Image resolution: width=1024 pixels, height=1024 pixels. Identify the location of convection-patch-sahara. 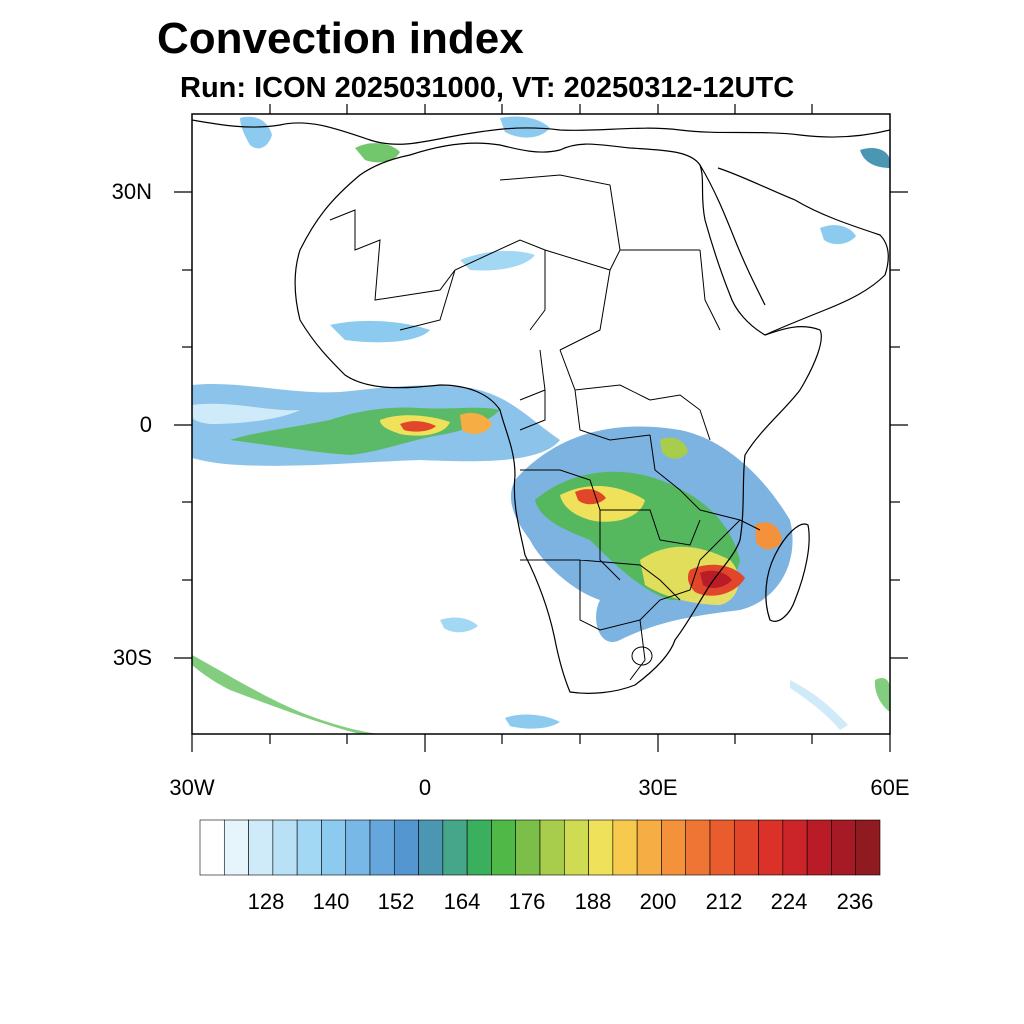
(497, 260).